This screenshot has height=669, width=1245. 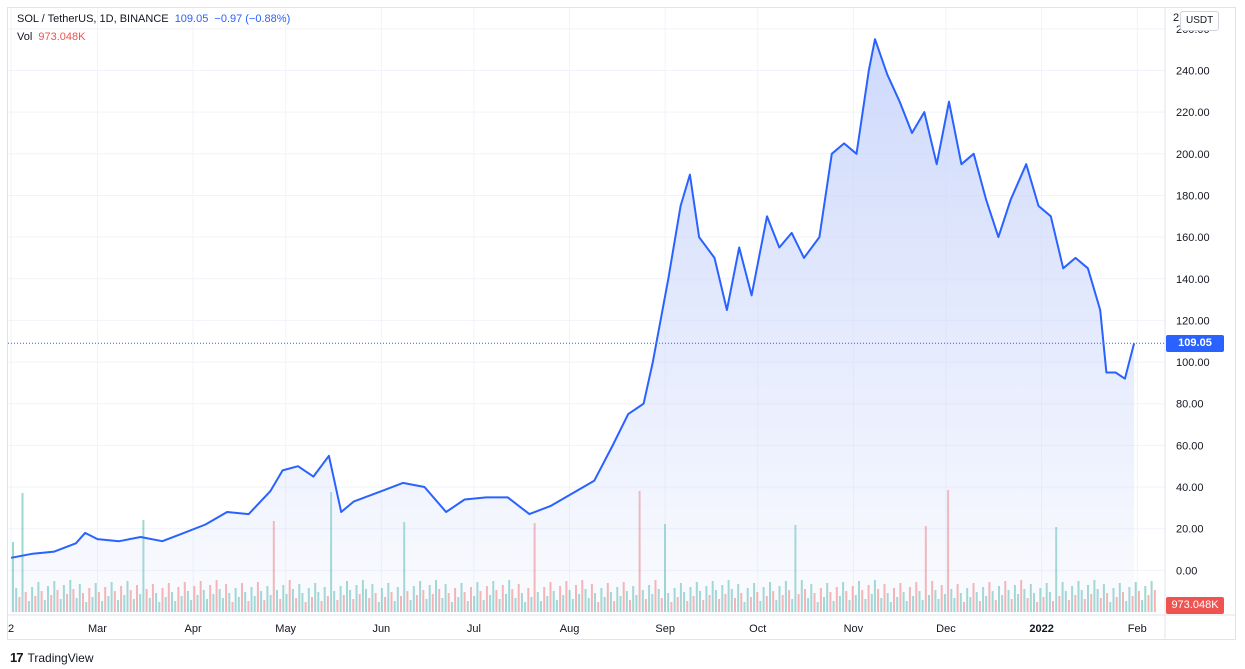 I want to click on price-axis-top-label: 2, so click(x=1176, y=18).